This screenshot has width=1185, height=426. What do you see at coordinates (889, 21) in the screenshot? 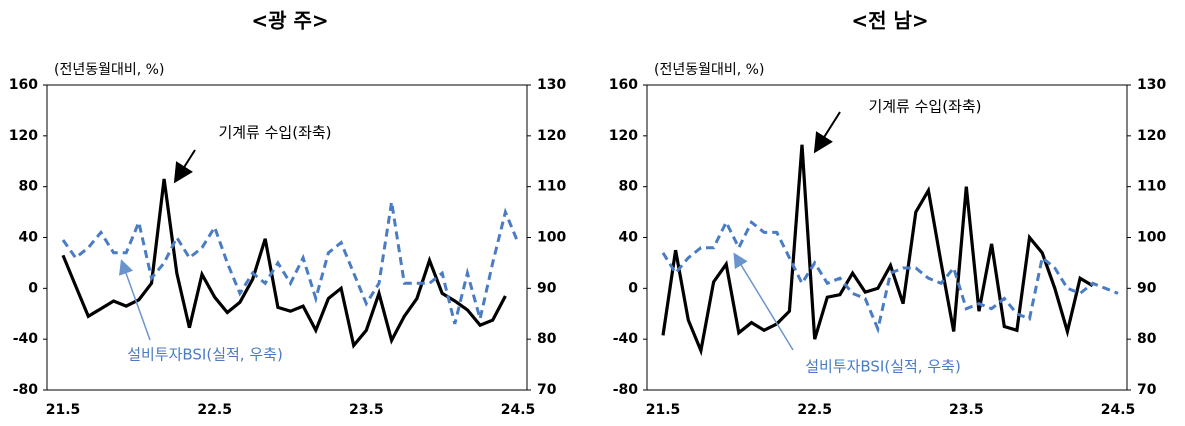
I see `chart-title: <전 남>` at bounding box center [889, 21].